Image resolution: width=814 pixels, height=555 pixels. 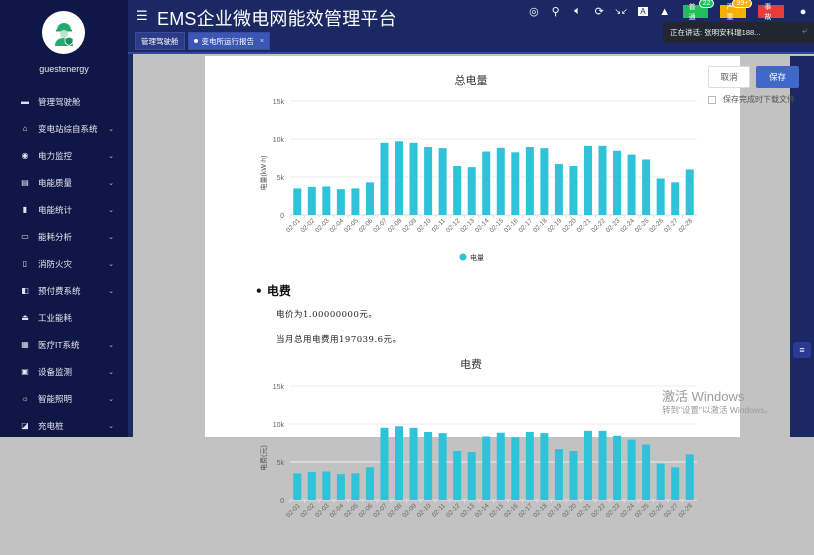 What do you see at coordinates (802, 350) in the screenshot?
I see `settings-sliders-icon: ≡` at bounding box center [802, 350].